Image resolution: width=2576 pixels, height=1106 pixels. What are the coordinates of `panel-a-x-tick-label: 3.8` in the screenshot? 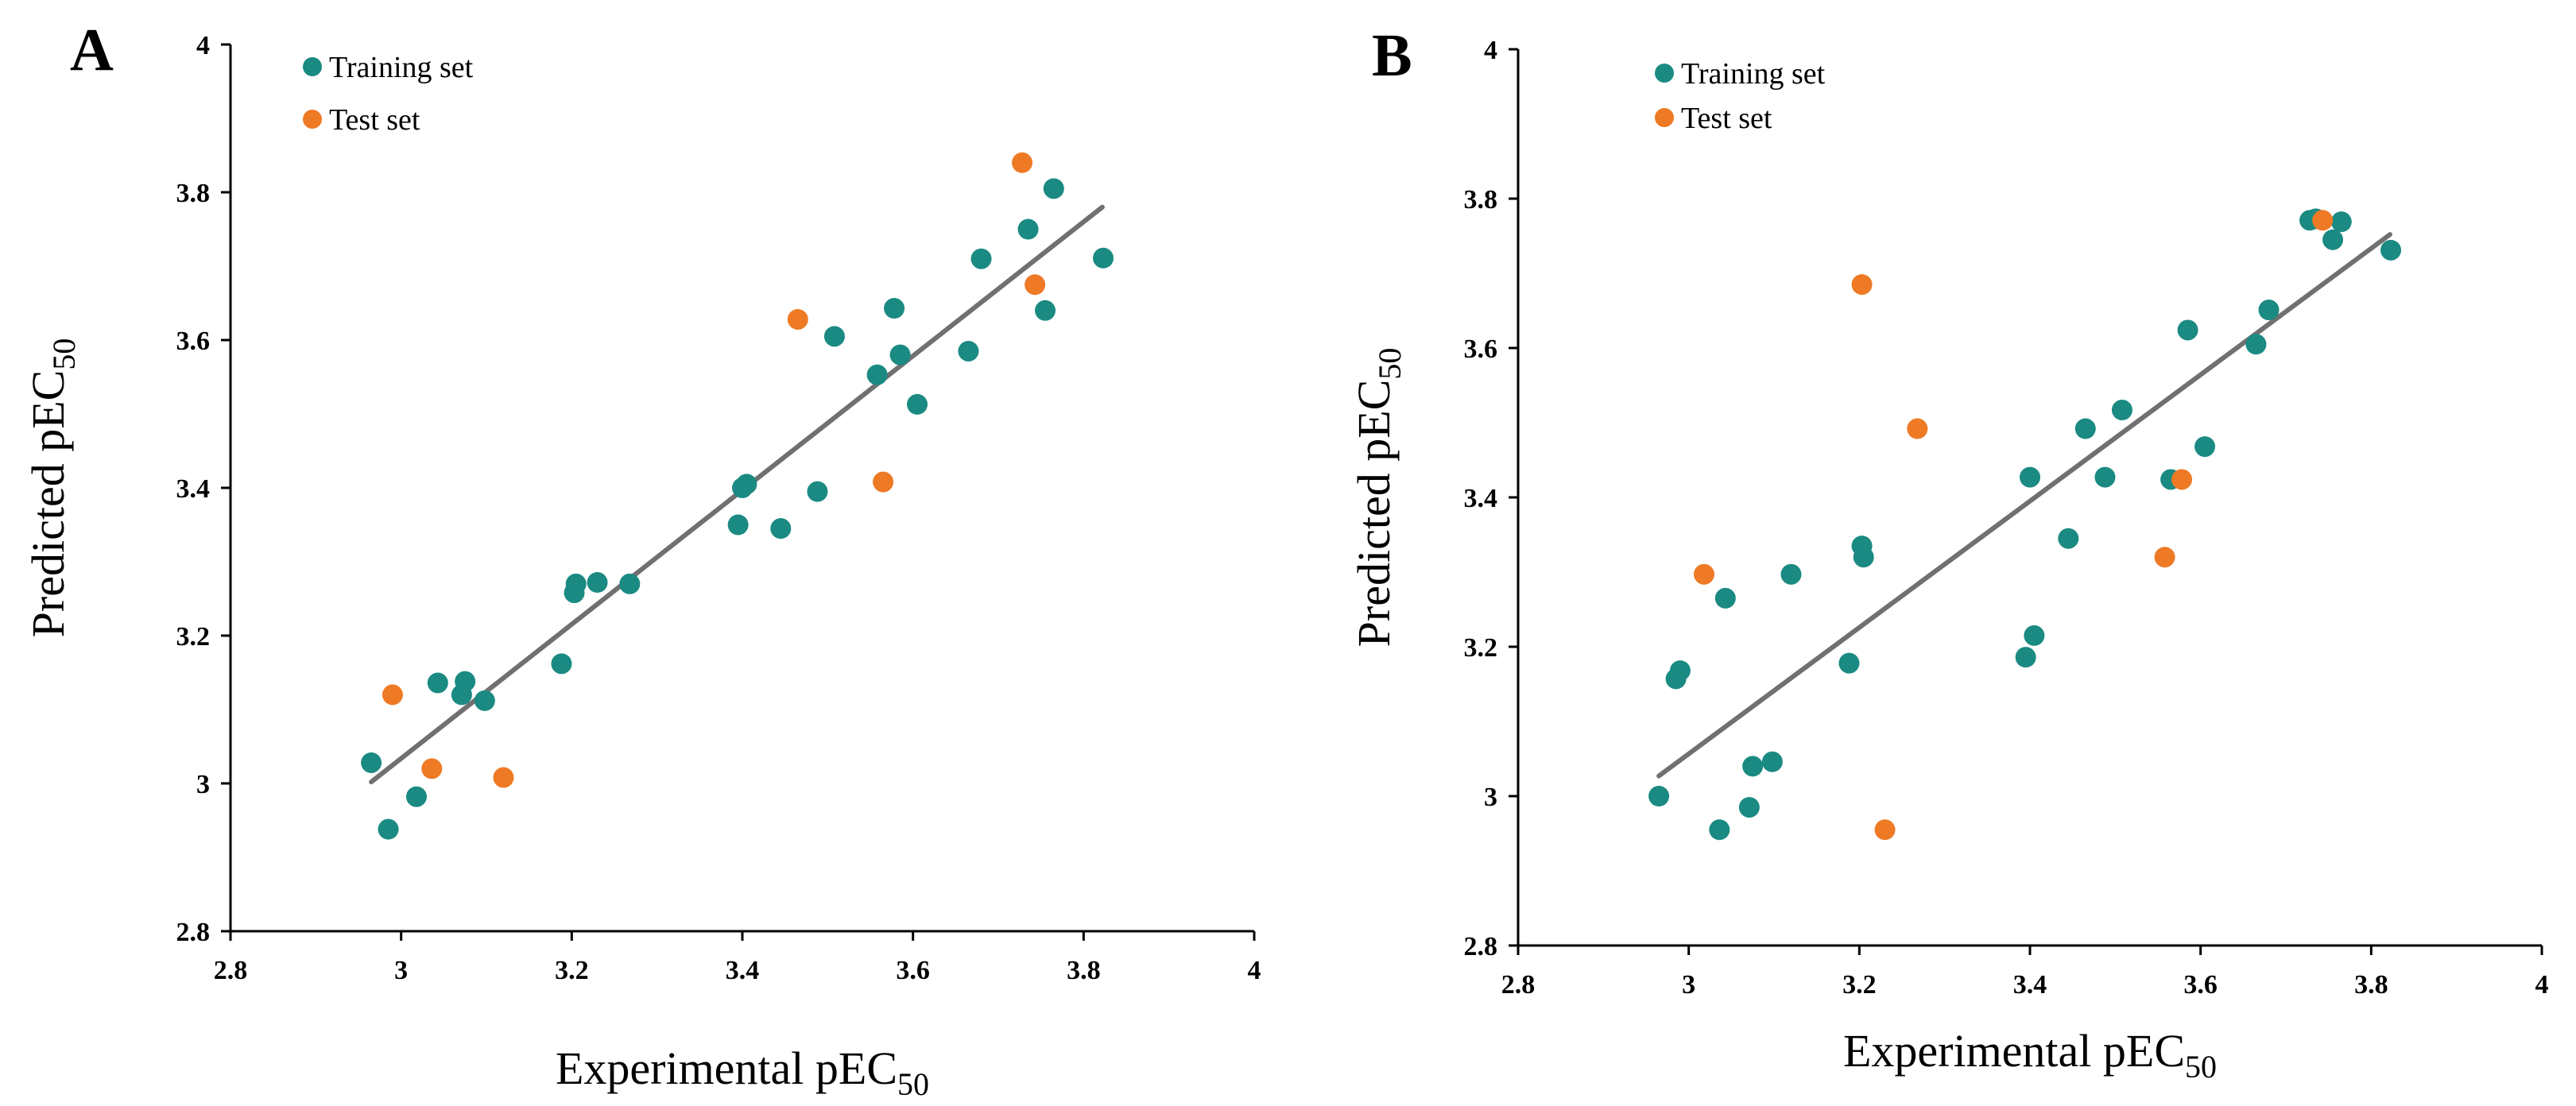 It's located at (1084, 970).